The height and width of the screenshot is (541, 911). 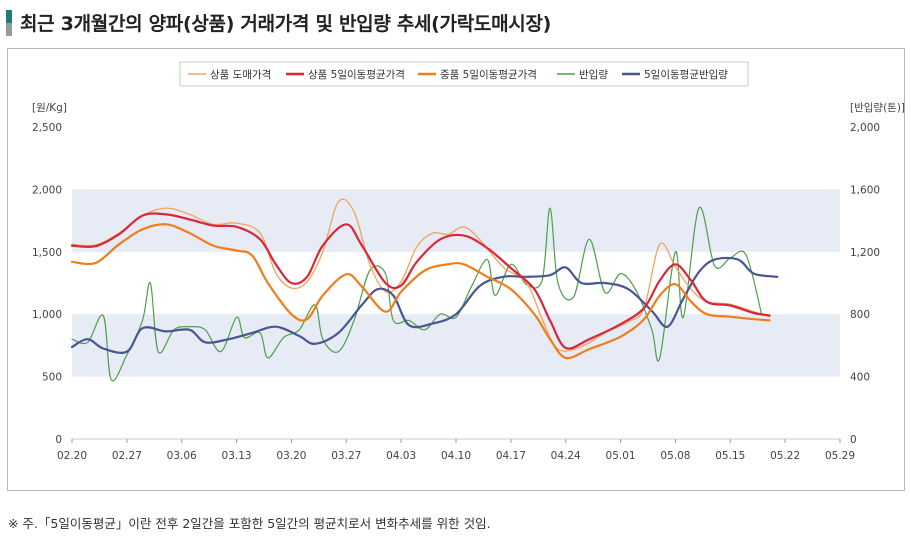 What do you see at coordinates (860, 315) in the screenshot?
I see `y-right-tick-label: 800` at bounding box center [860, 315].